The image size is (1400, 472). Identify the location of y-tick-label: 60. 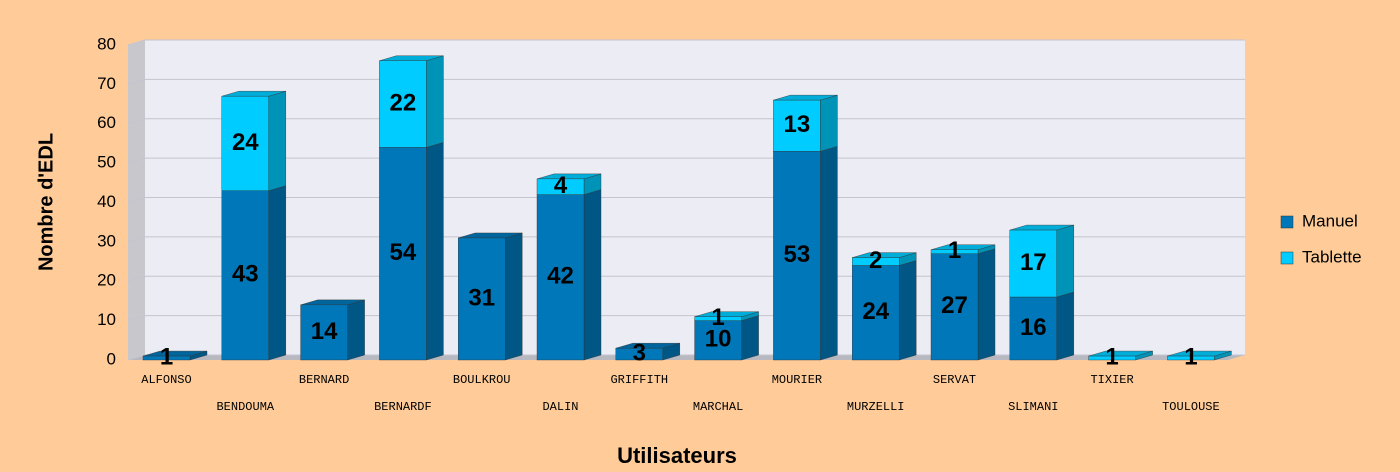
(106, 122).